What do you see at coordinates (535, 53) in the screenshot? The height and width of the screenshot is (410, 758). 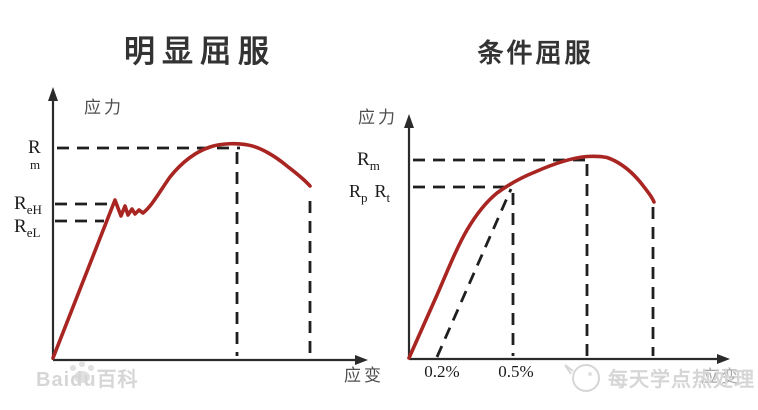 I see `right-chart-title: 条件屈服` at bounding box center [535, 53].